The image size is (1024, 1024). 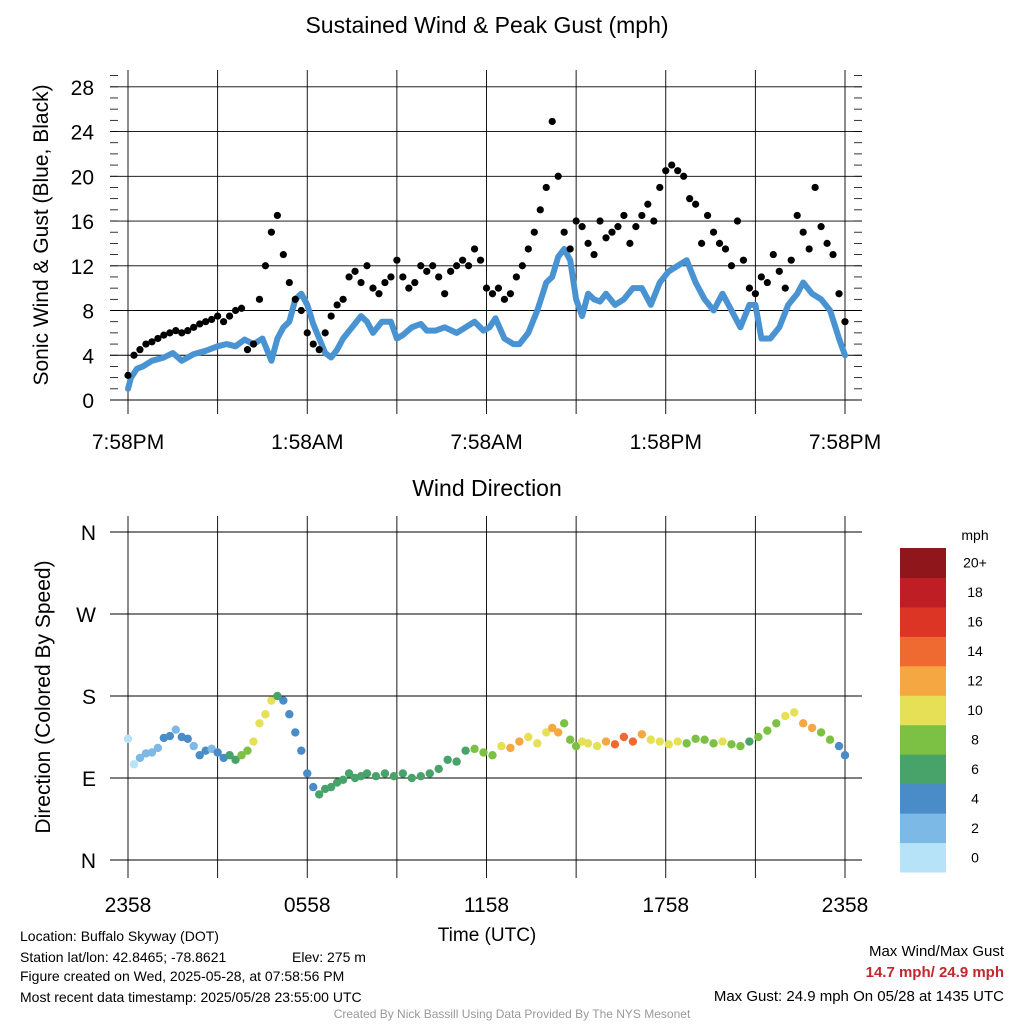 What do you see at coordinates (88, 533) in the screenshot?
I see `y-tick-label: N` at bounding box center [88, 533].